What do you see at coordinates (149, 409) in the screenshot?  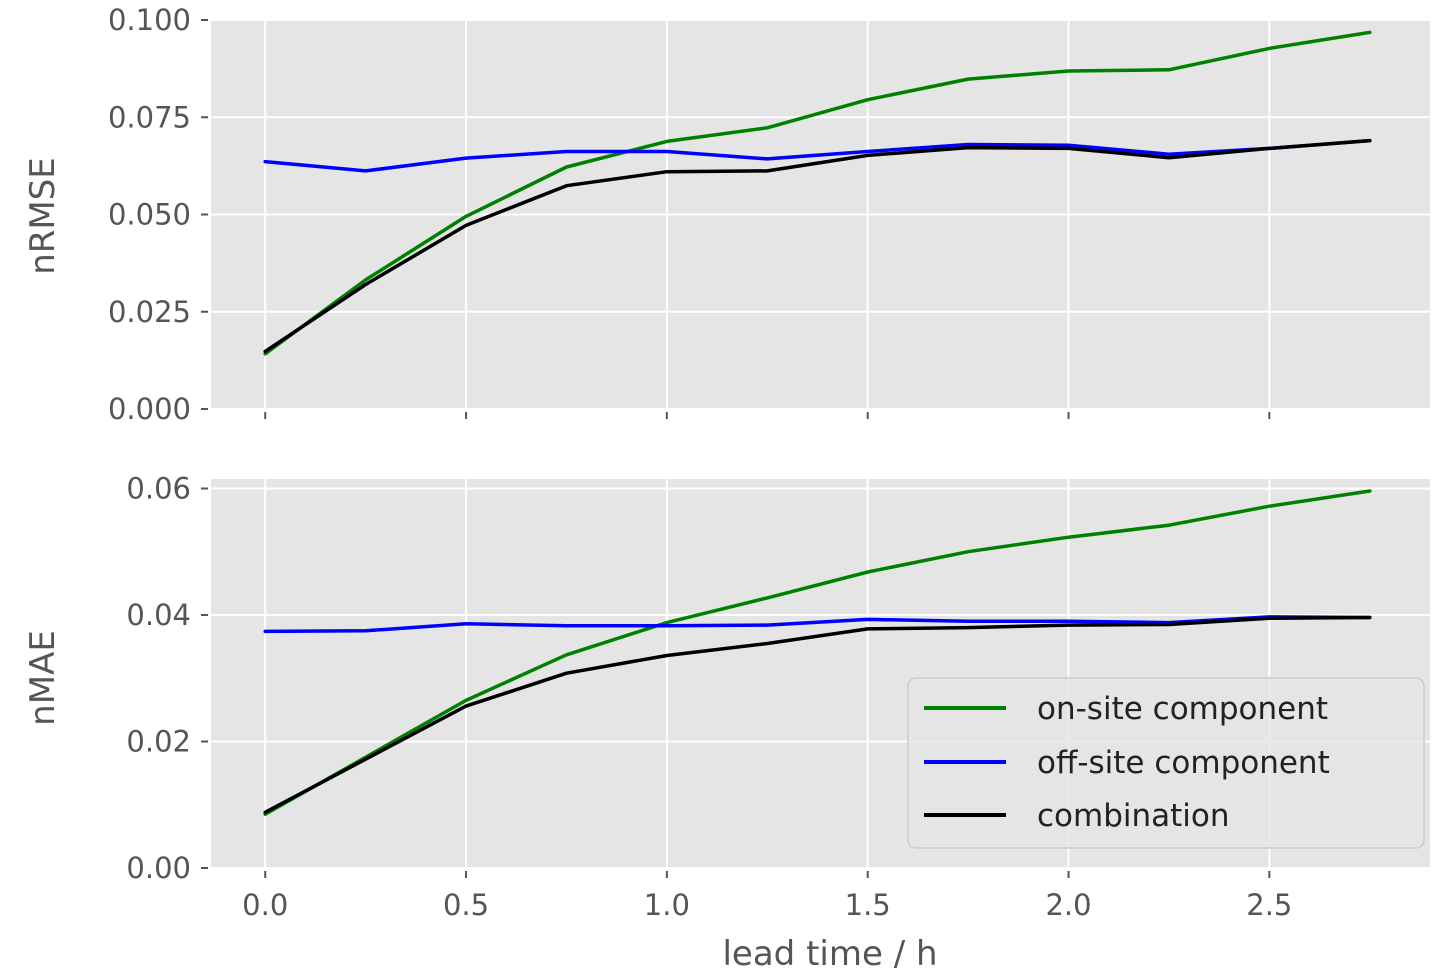 I see `nrmse-y-tick-label: 0.000` at bounding box center [149, 409].